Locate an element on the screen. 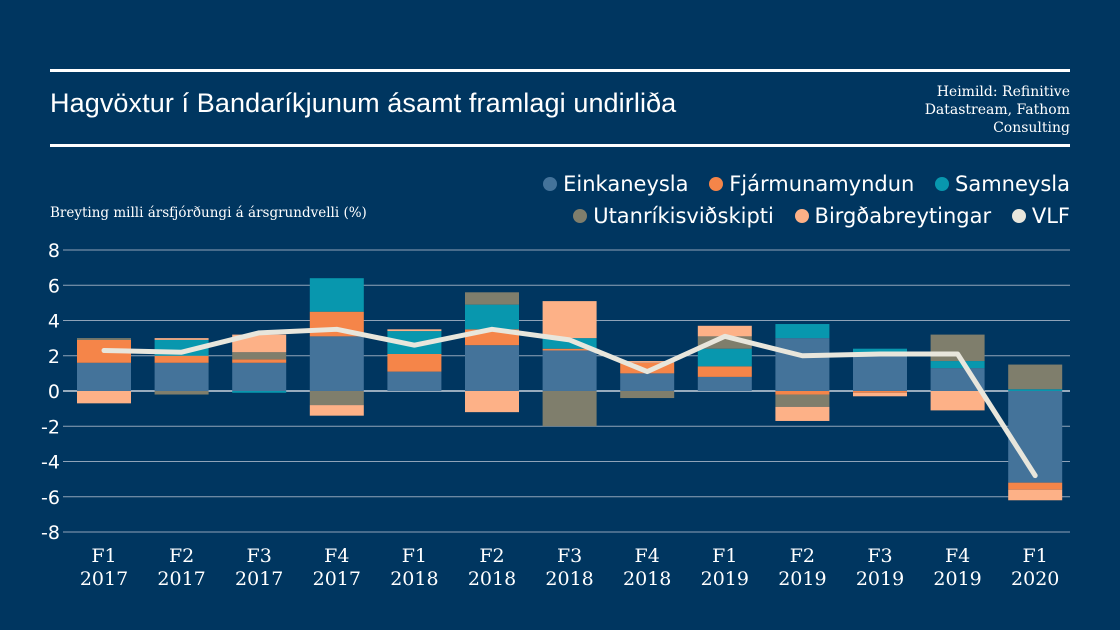  y-tick-label: -6 is located at coordinates (50, 498).